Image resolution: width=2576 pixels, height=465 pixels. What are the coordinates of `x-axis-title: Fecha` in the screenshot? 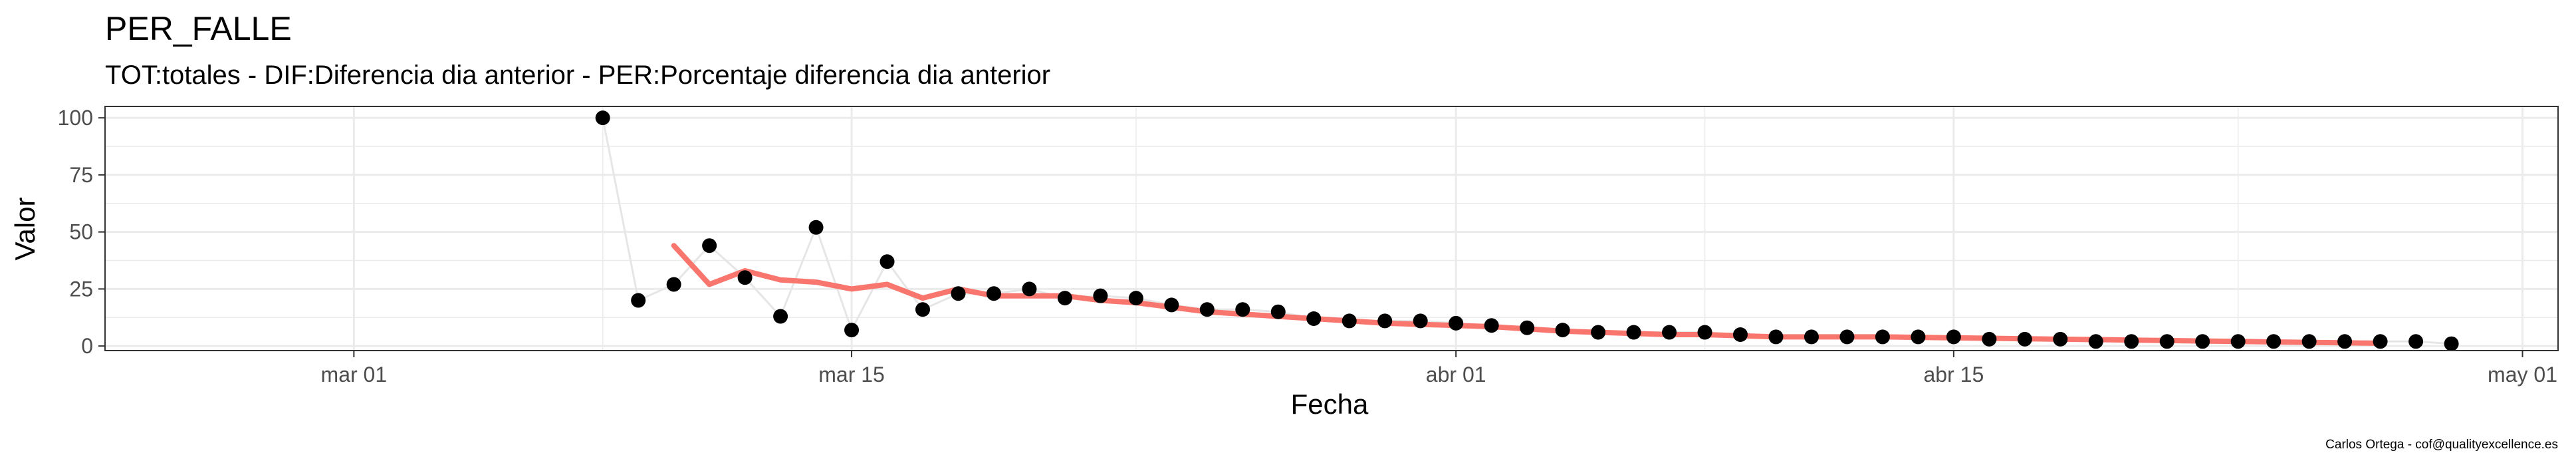 It's located at (1330, 404).